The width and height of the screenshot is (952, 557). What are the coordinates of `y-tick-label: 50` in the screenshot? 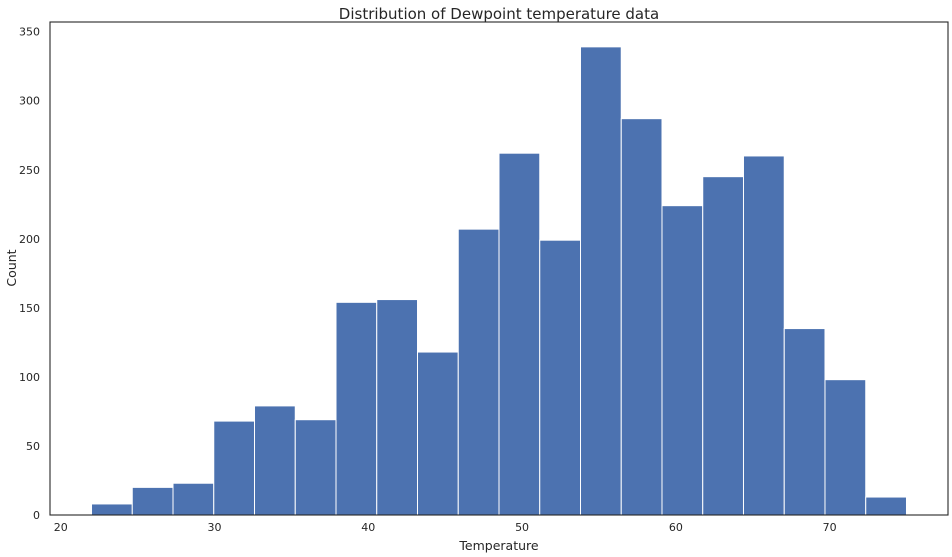 It's located at (33, 446).